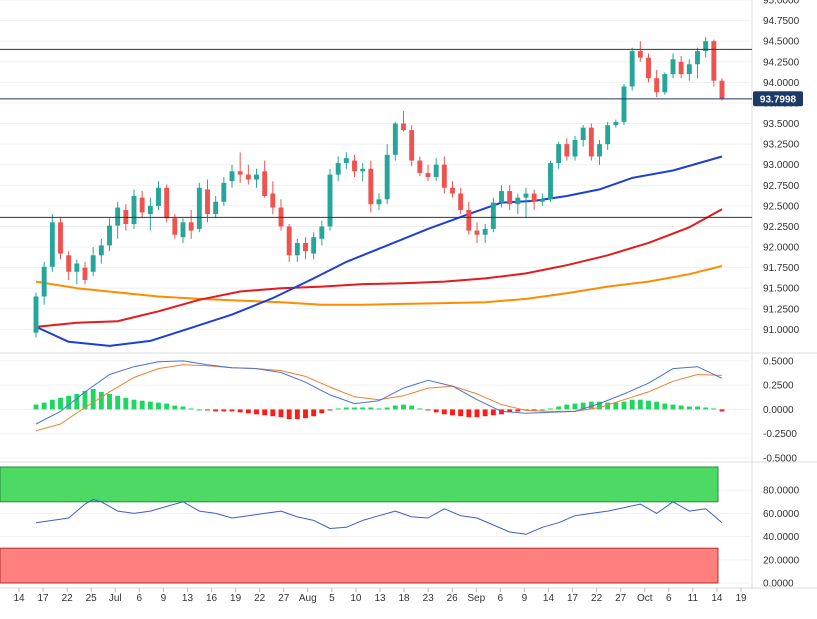  What do you see at coordinates (359, 484) in the screenshot?
I see `rsi-overbought-band` at bounding box center [359, 484].